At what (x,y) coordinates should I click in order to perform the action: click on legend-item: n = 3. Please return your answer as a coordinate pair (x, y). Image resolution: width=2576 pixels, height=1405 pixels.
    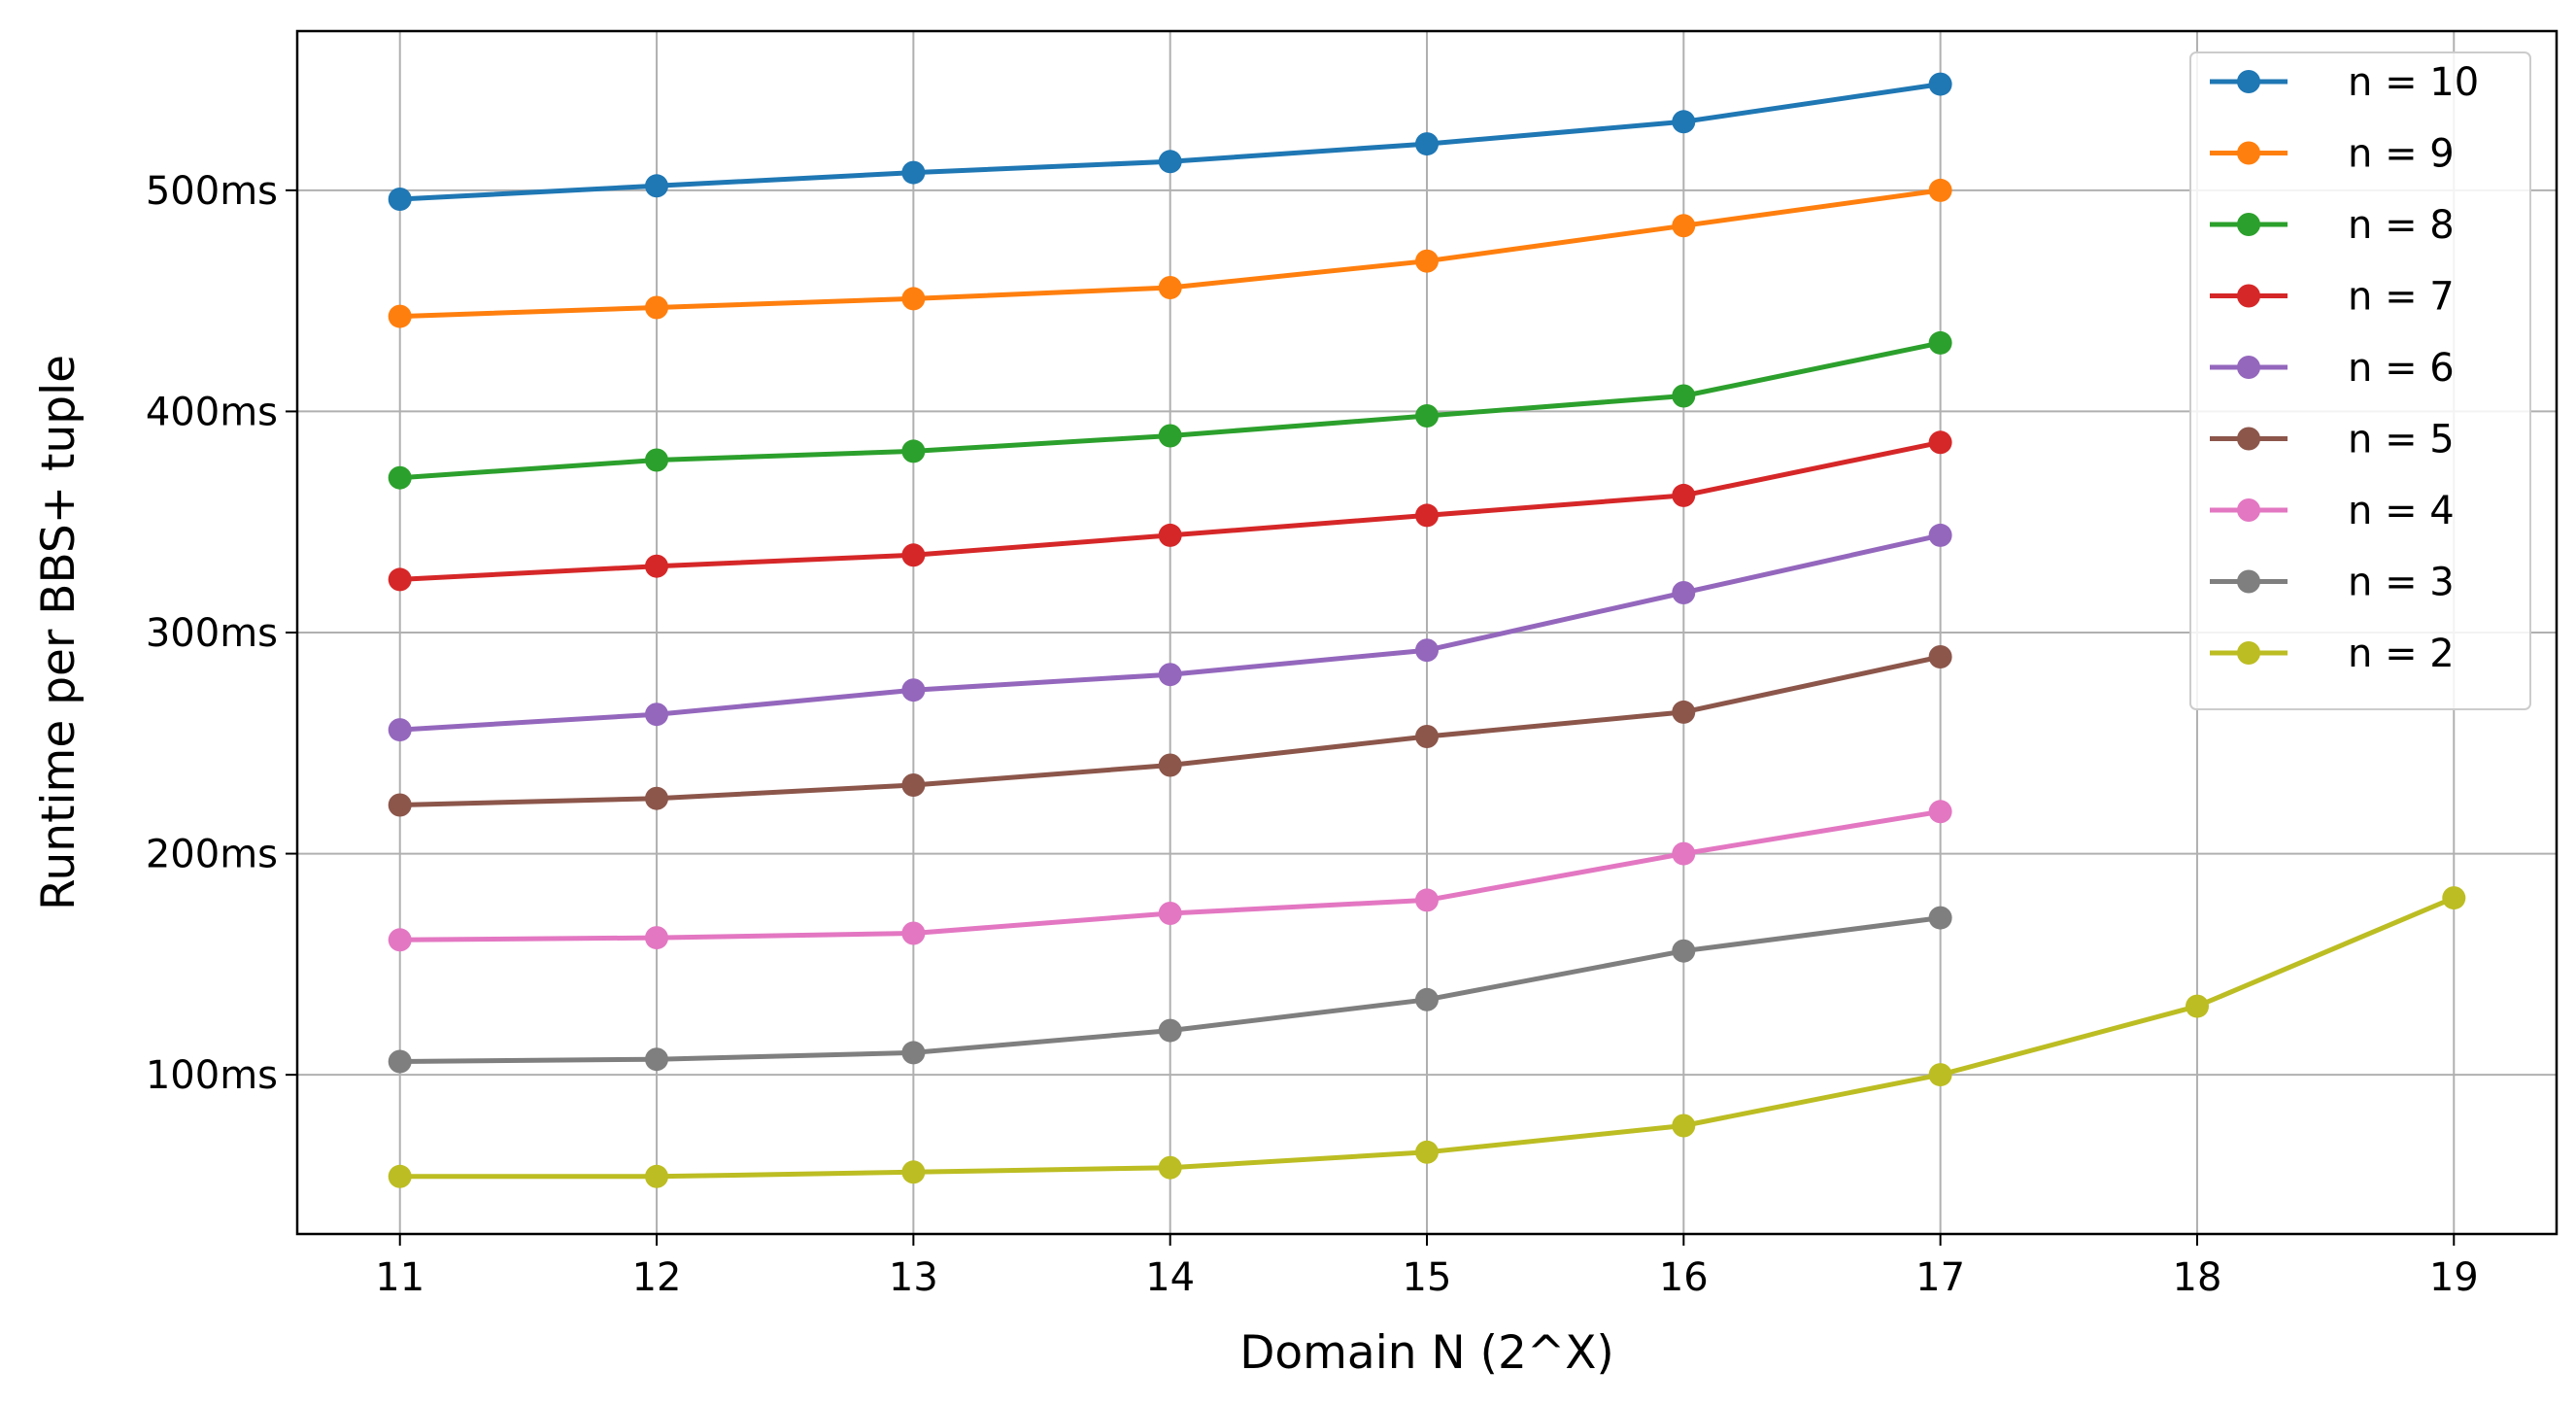
    Looking at the image, I should click on (2332, 583).